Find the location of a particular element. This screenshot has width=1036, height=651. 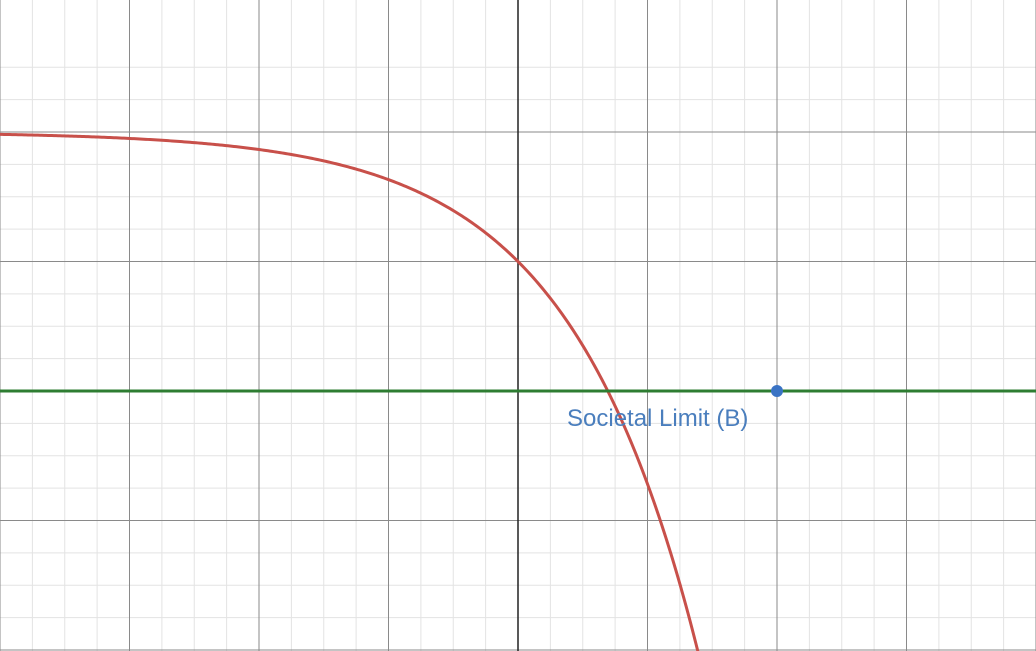

societal-limit-label: Societal Limit (B) is located at coordinates (657, 418).